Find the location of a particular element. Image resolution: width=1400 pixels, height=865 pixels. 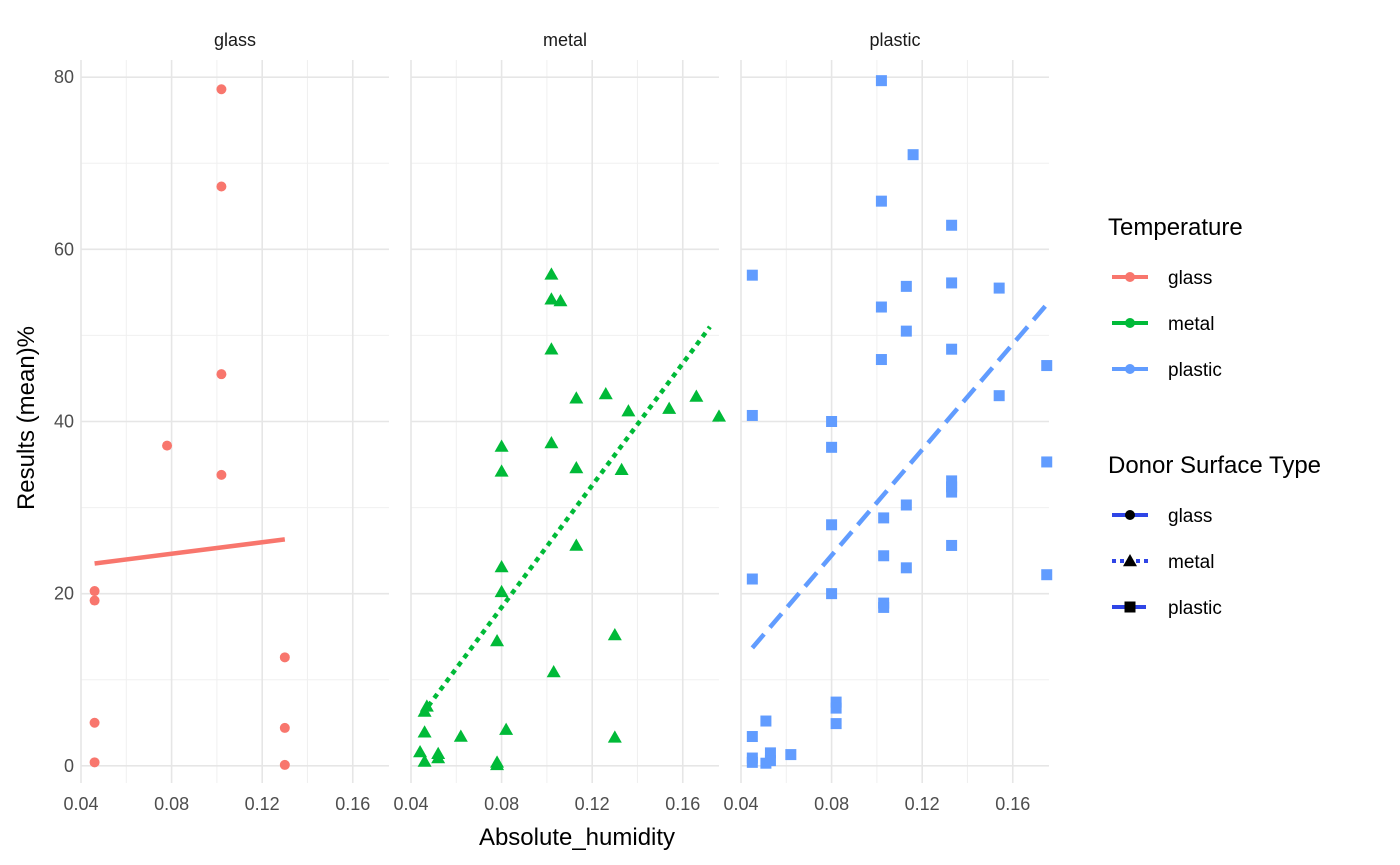

legend-key-shape-metal is located at coordinates (1130, 560).